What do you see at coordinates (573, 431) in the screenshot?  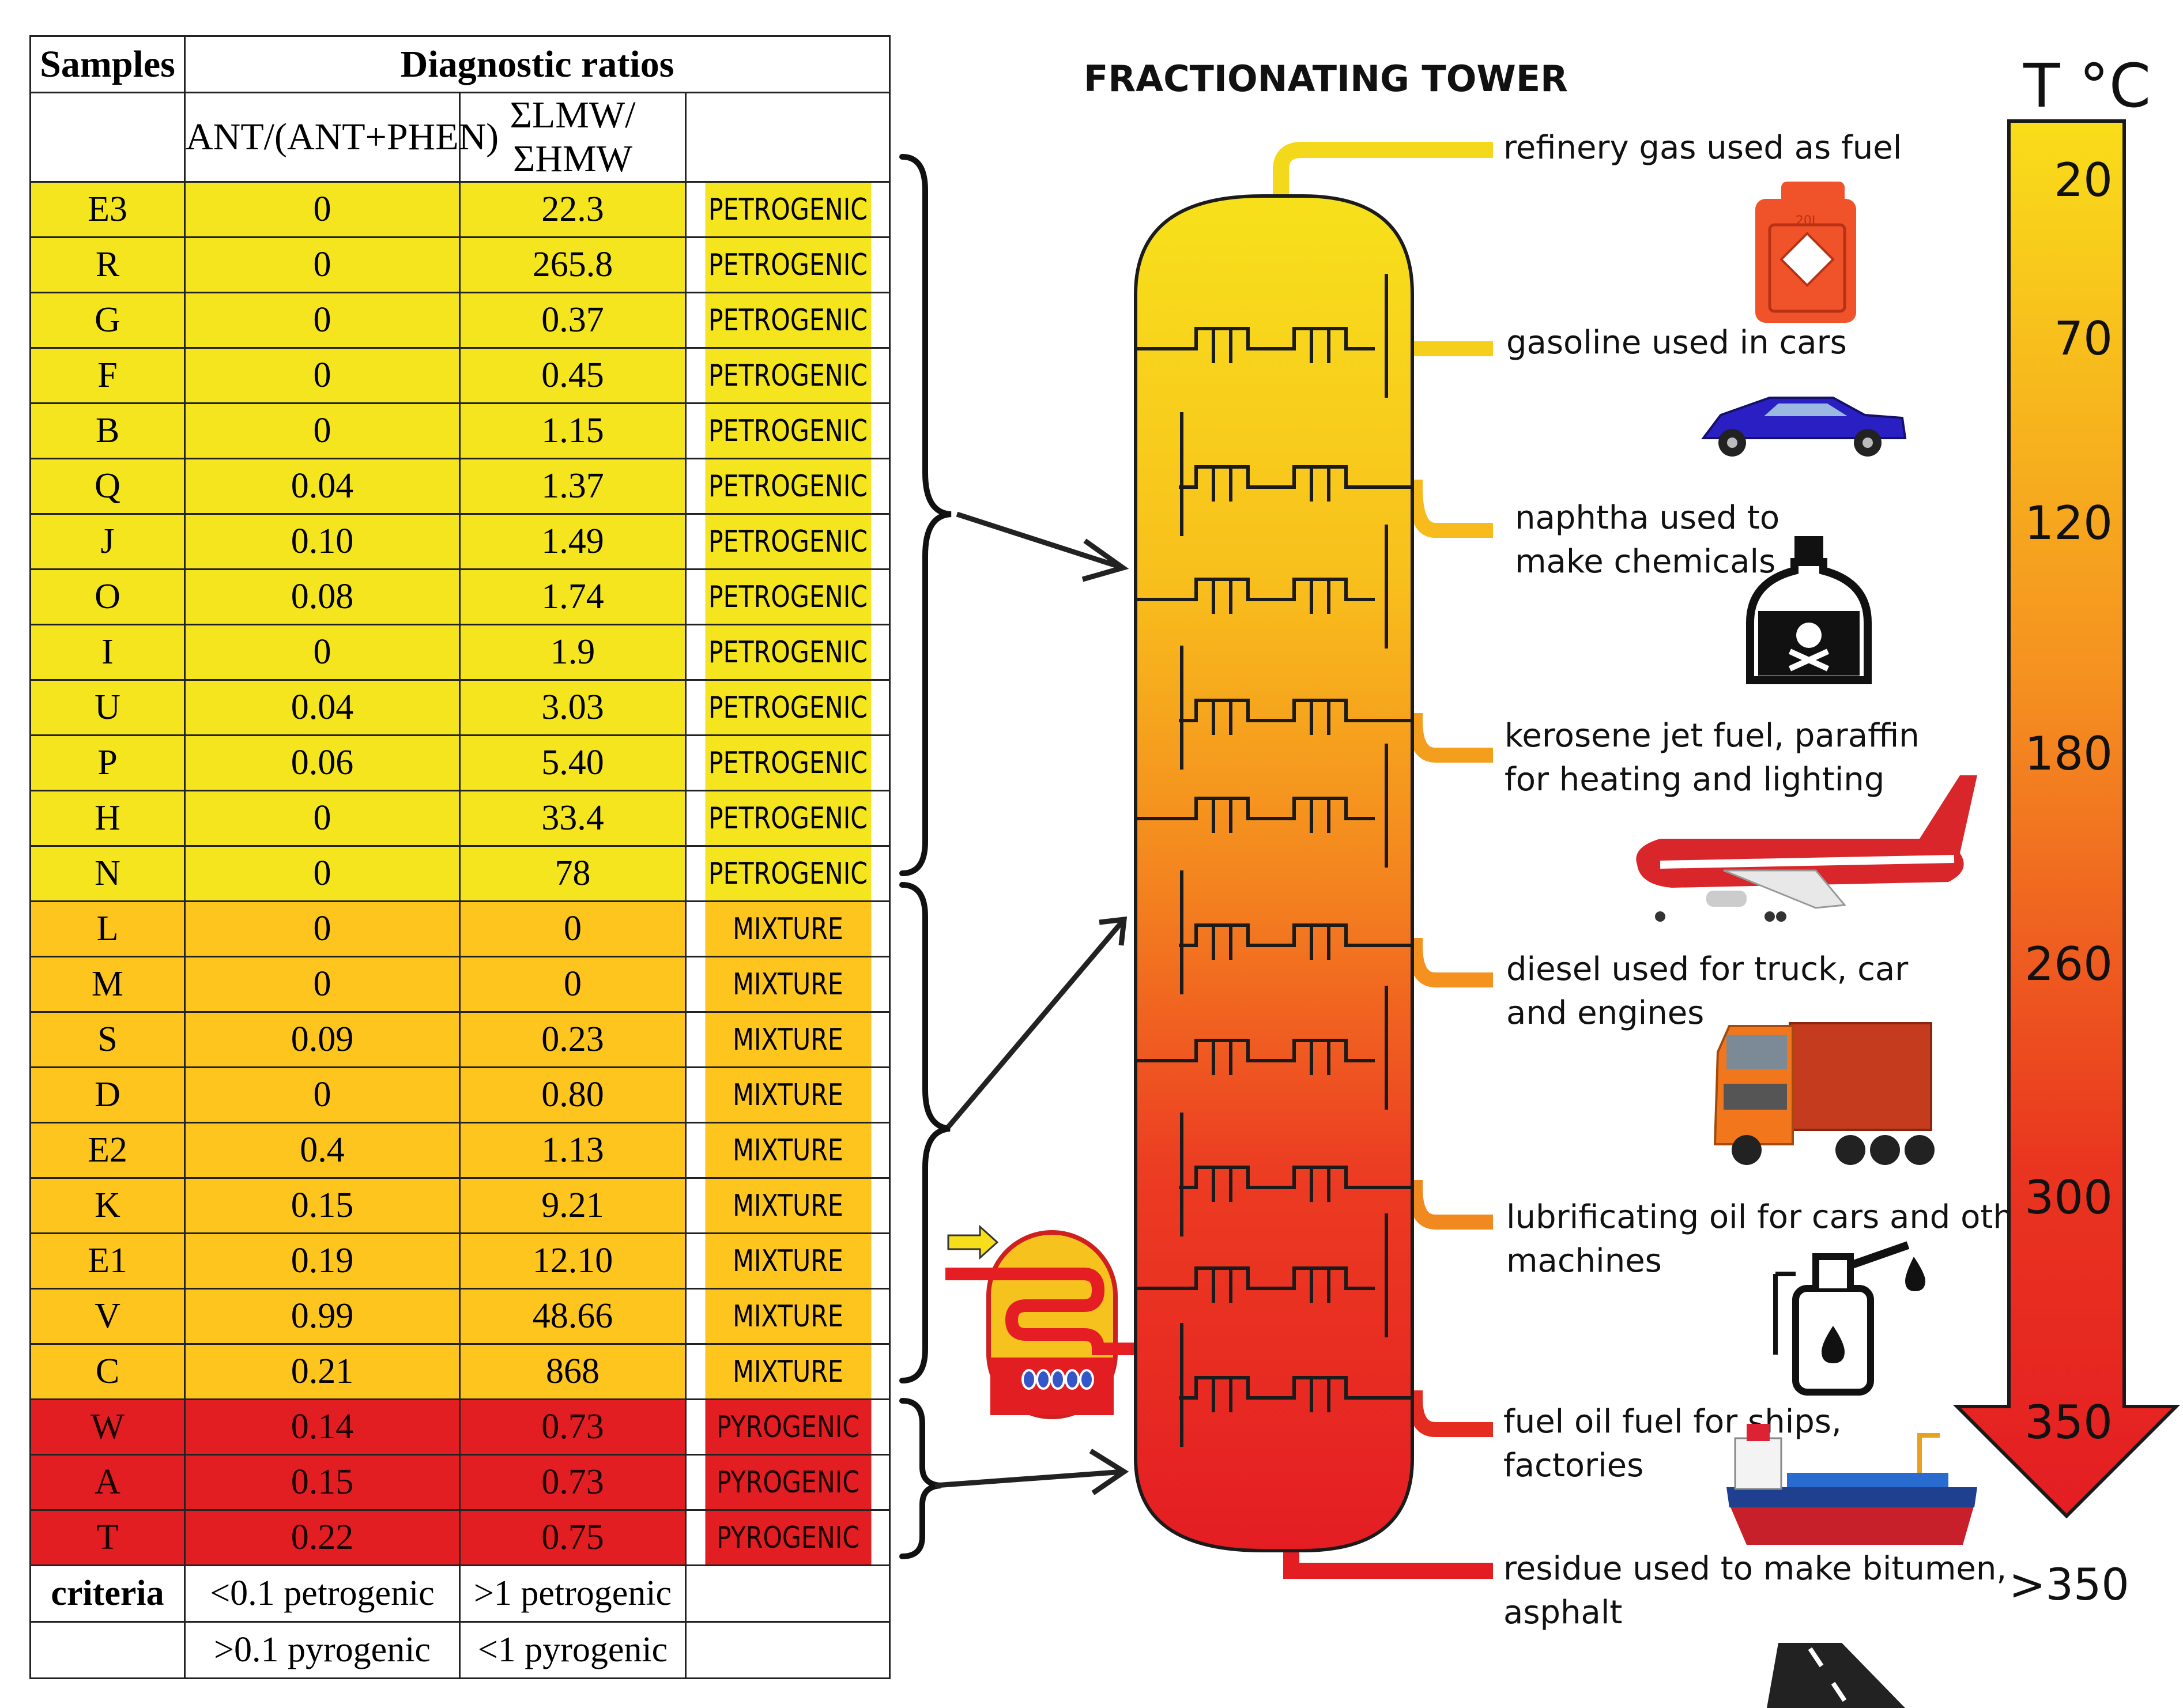 I see `lmw-hmw-cell: 1.15` at bounding box center [573, 431].